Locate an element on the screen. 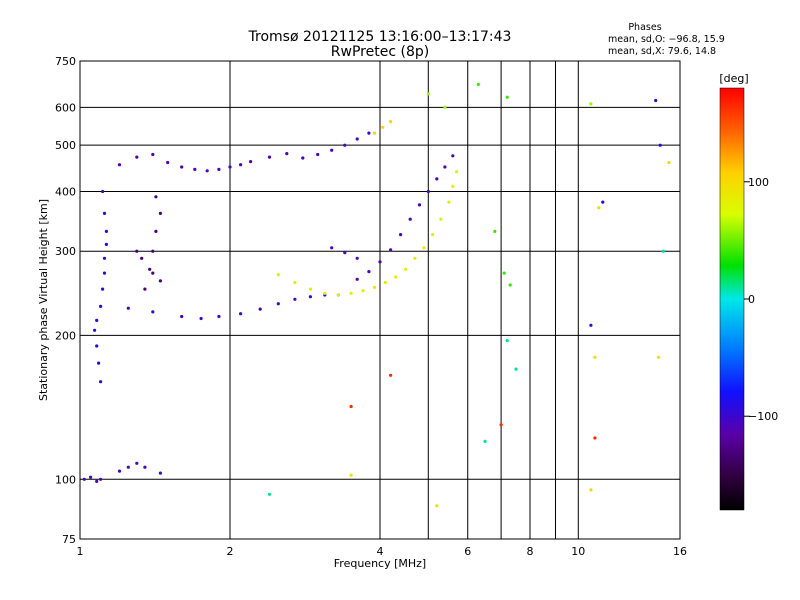 The image size is (800, 600). x-tick-labels: 1 2 4 6 8 10 16 is located at coordinates (382, 551).